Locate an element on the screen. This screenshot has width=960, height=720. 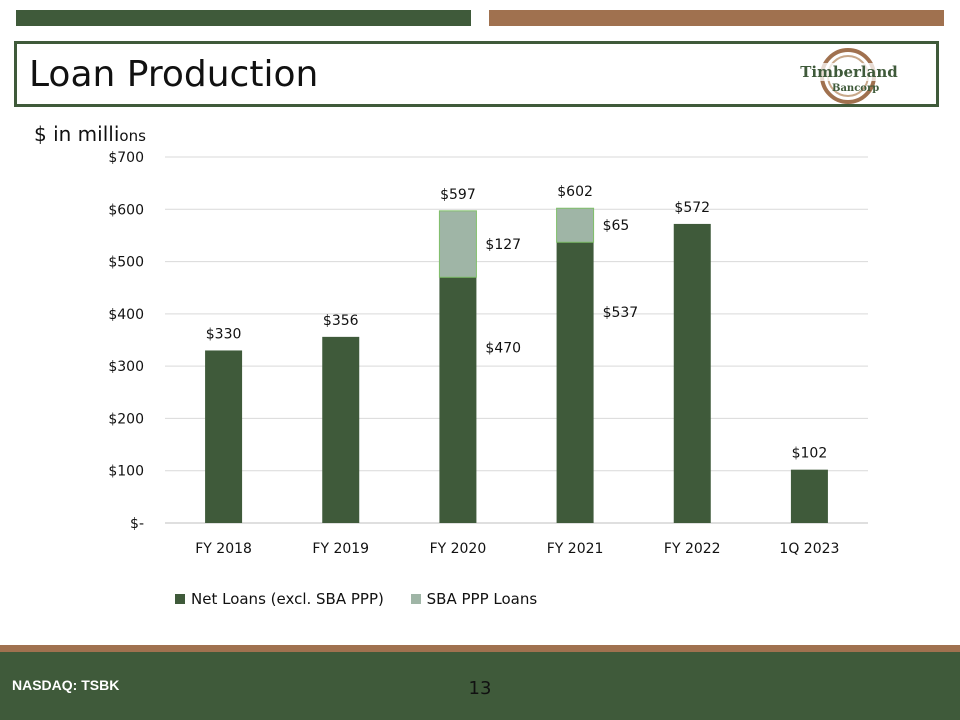
chart-legend: Net Loans (excl. SBA PPP) SBA PPP Loans is located at coordinates (367, 599).